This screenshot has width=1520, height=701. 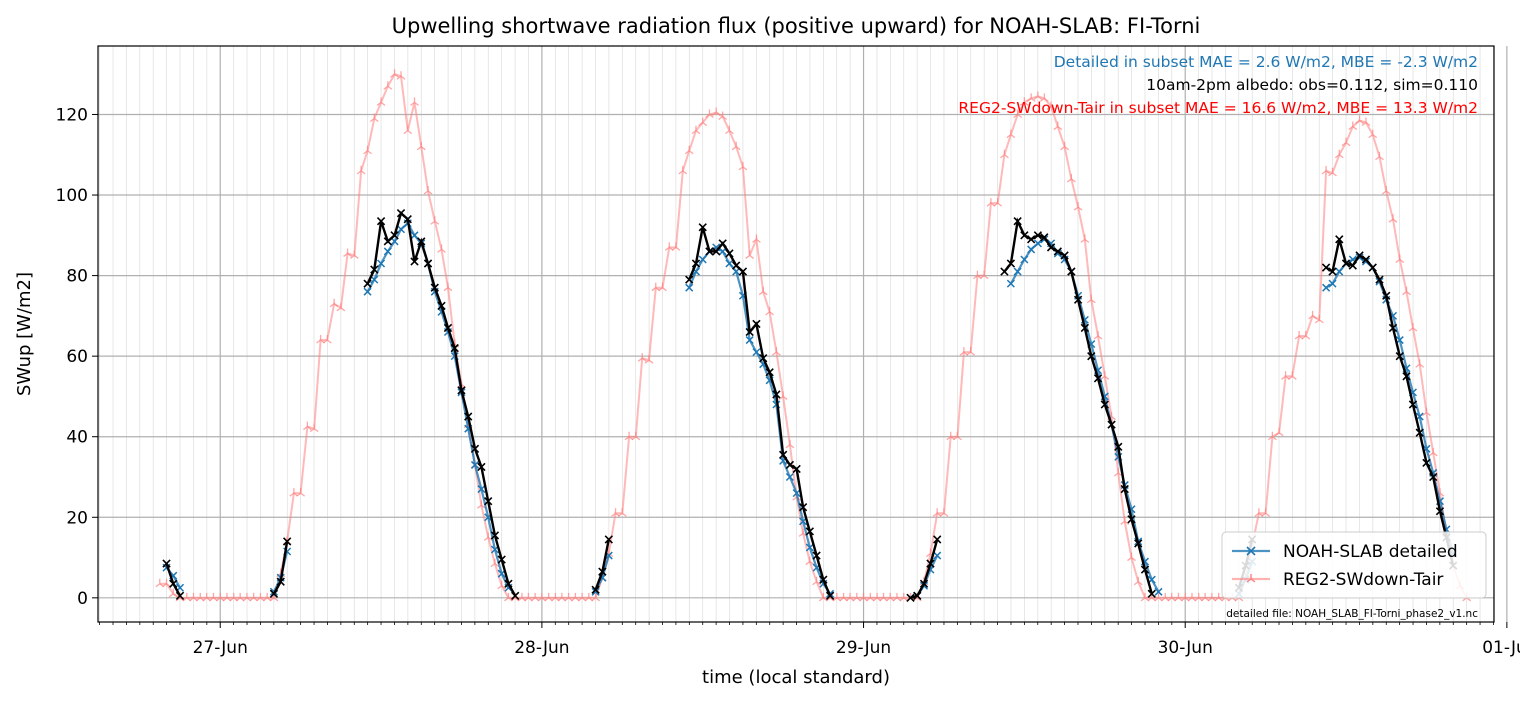 What do you see at coordinates (220, 648) in the screenshot?
I see `x-tick-label: 27-Jun` at bounding box center [220, 648].